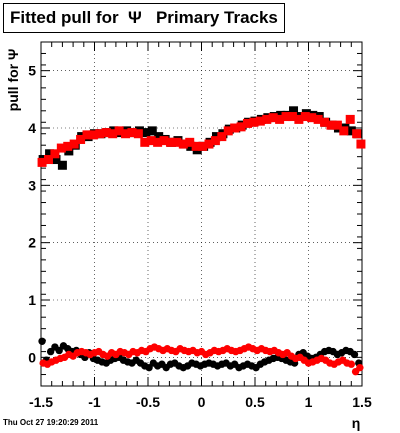  Describe the element at coordinates (32, 185) in the screenshot. I see `y-tick-label: 3` at that location.